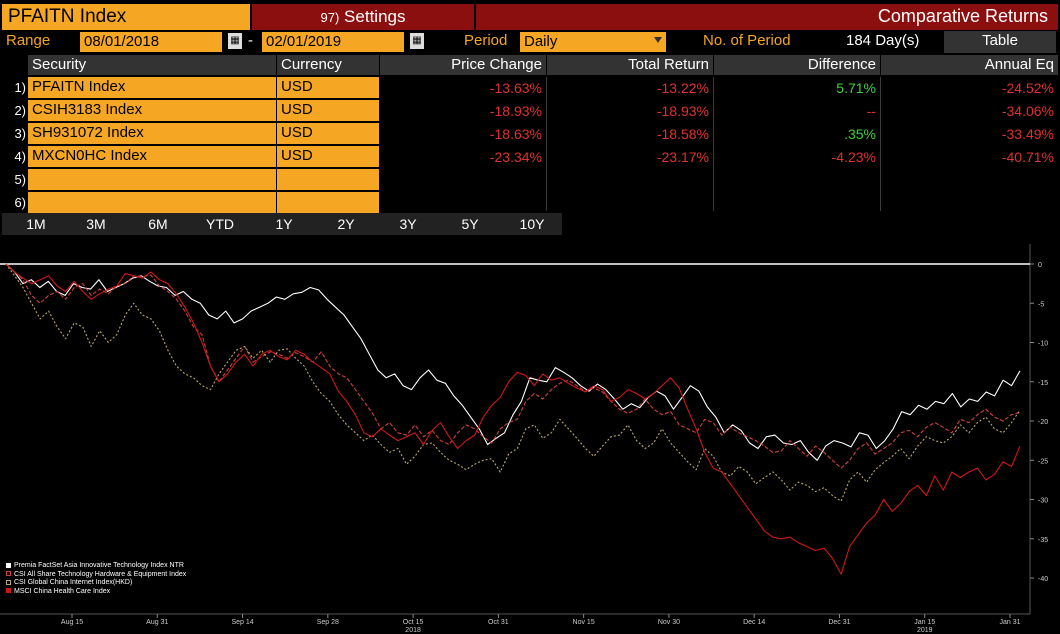  I want to click on x-tick-label: Dec 31, so click(839, 622).